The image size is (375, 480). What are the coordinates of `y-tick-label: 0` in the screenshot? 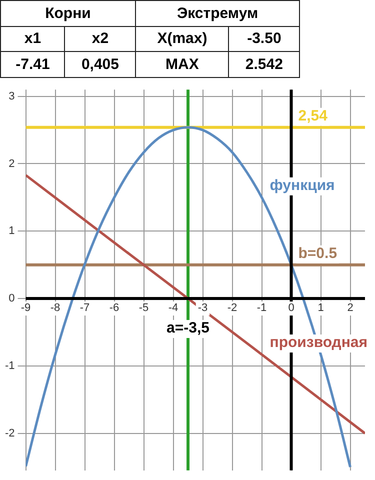 It's located at (11, 298).